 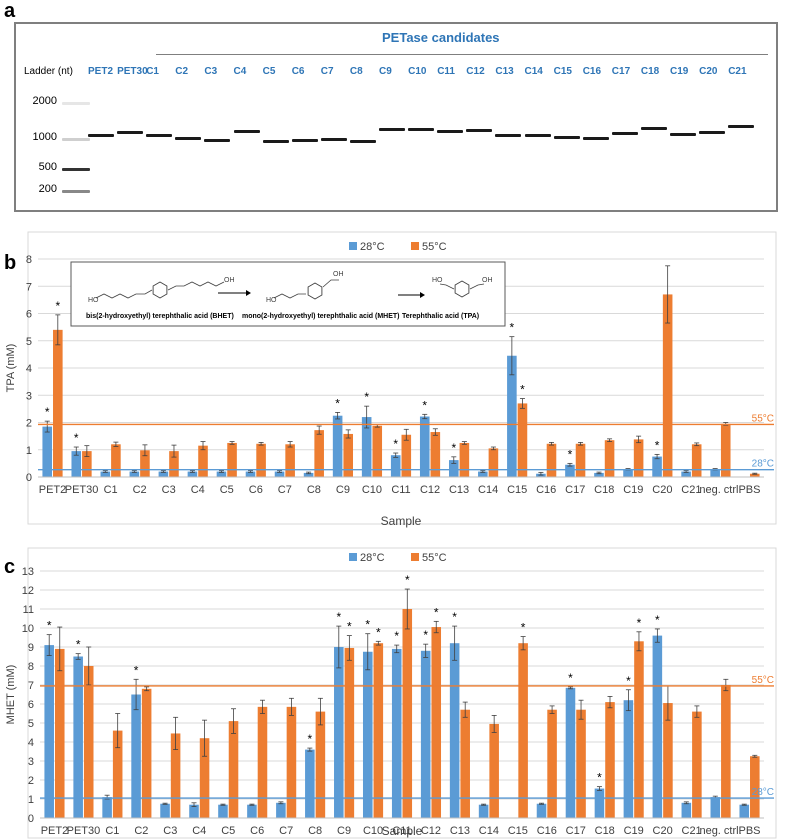 I want to click on y-tick-label: 1, so click(x=29, y=451).